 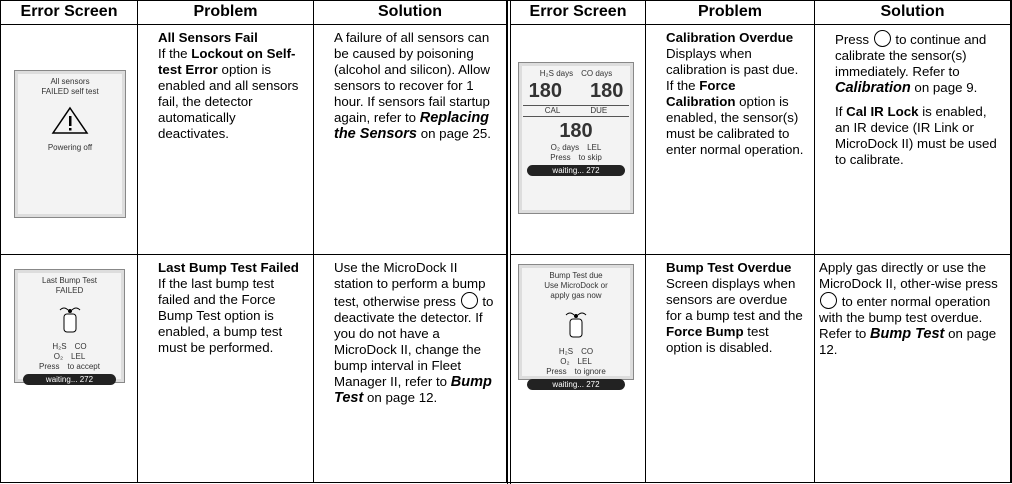 I want to click on screen-text: Powering off, so click(x=70, y=147).